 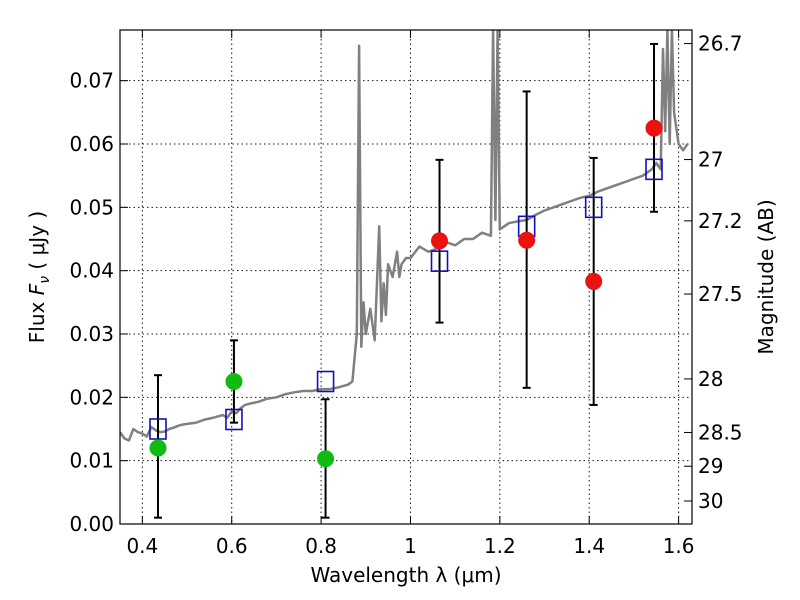 I want to click on y-tick-label: 0.02, so click(x=91, y=397).